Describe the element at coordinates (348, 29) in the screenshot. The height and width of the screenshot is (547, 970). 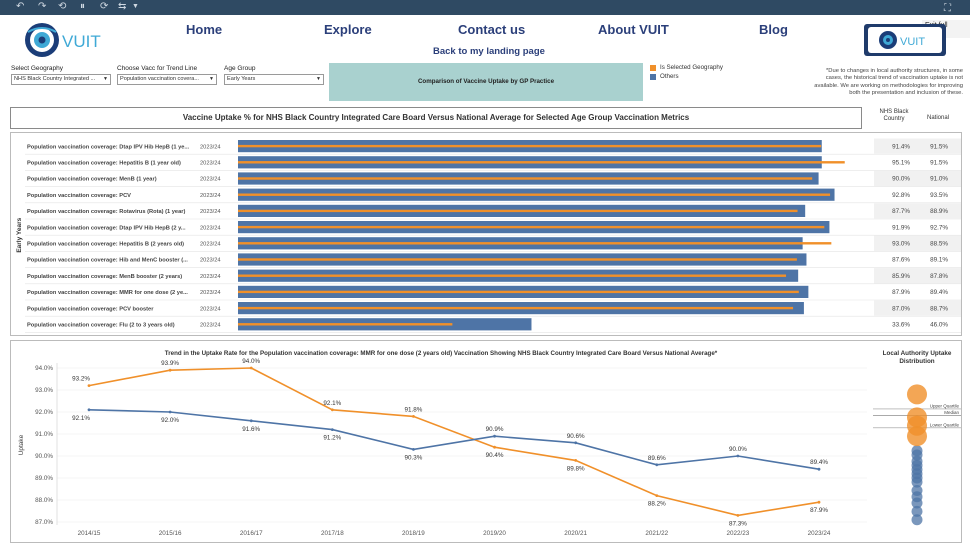
I see `nav-explore: Explore` at that location.